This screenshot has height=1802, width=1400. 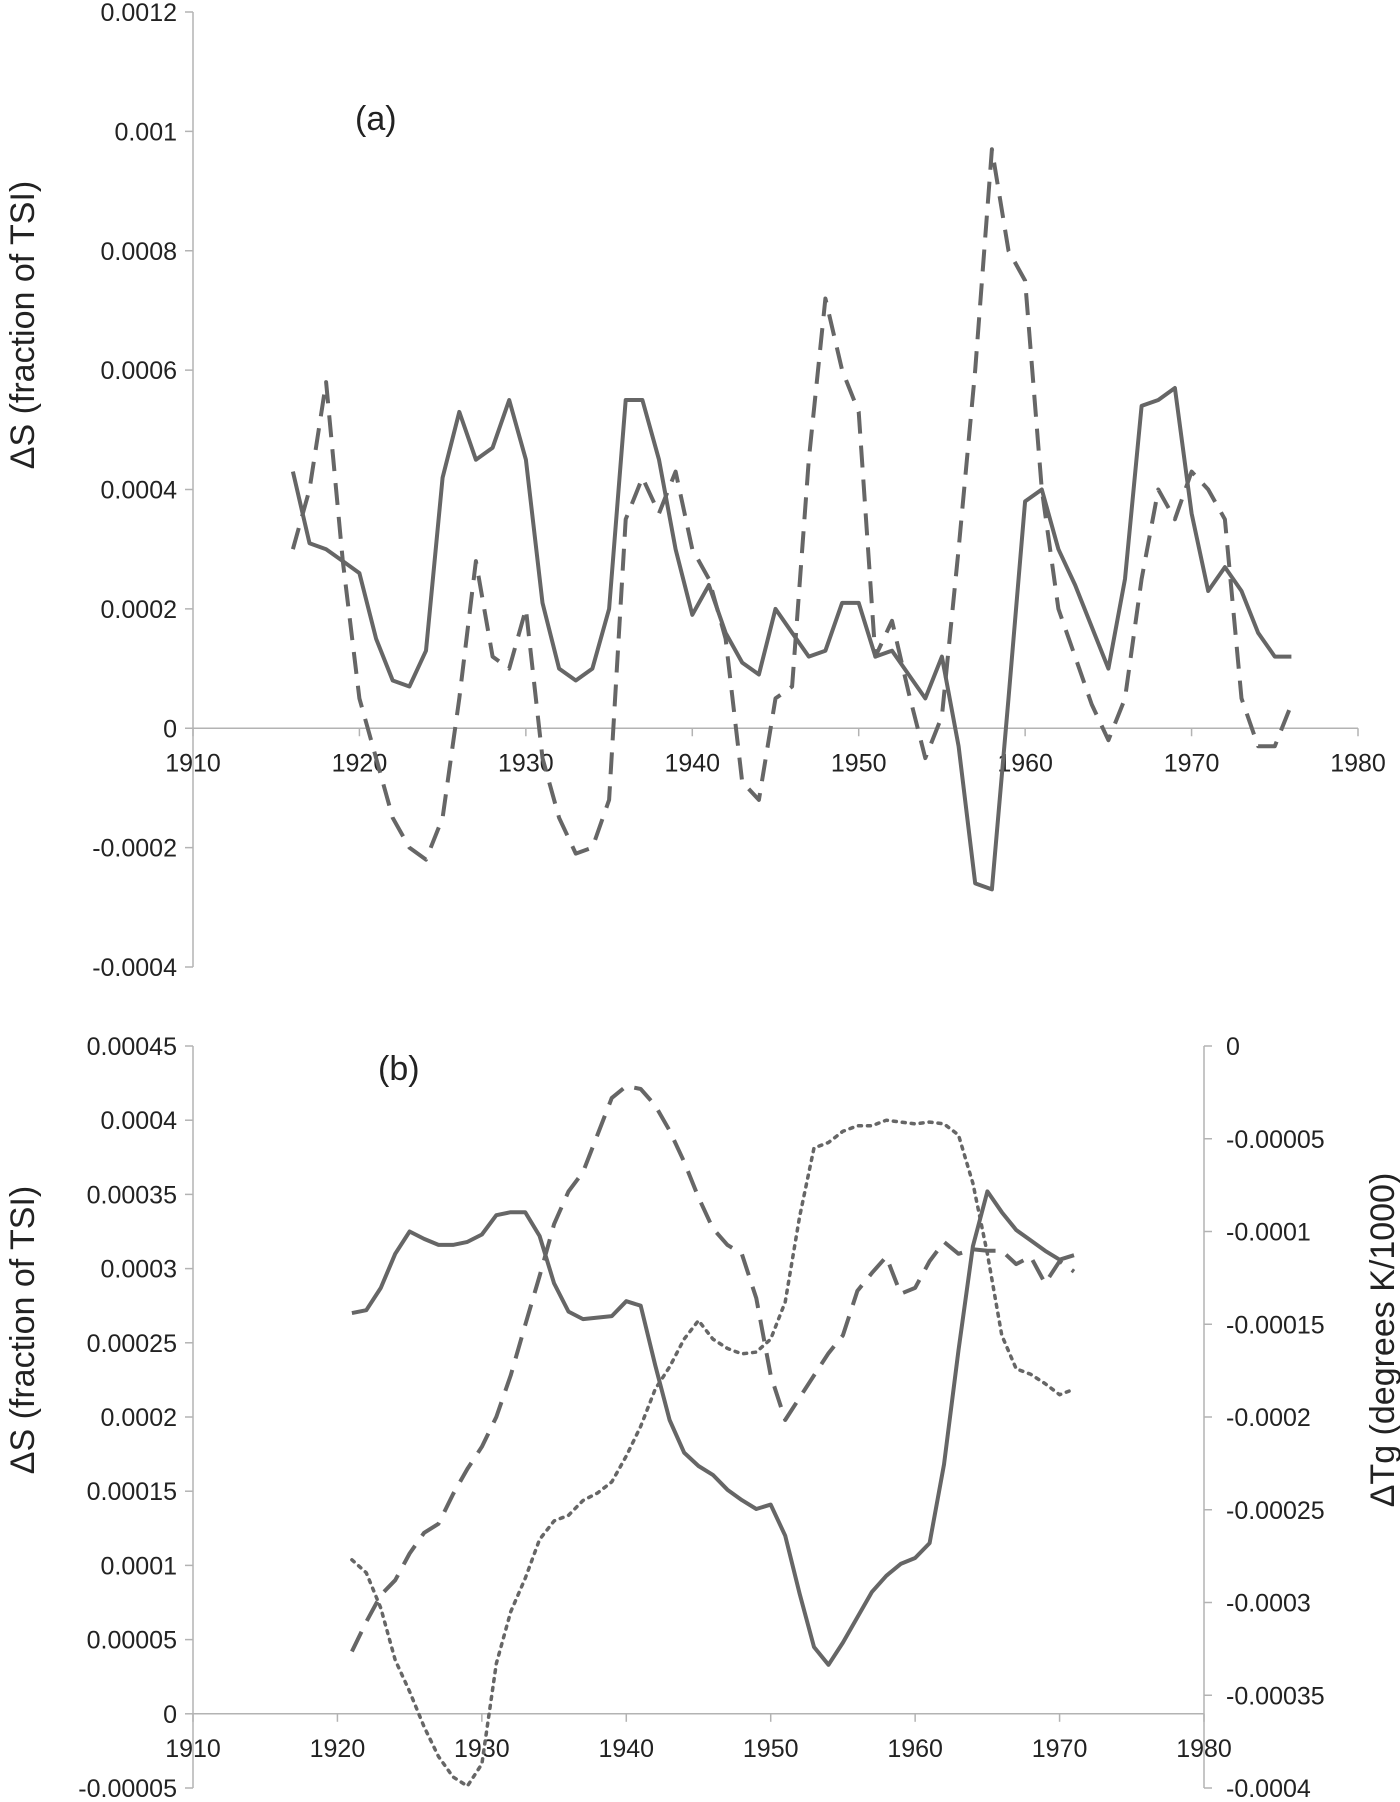 What do you see at coordinates (1275, 1696) in the screenshot?
I see `right-y-tick-label: -0.00035` at bounding box center [1275, 1696].